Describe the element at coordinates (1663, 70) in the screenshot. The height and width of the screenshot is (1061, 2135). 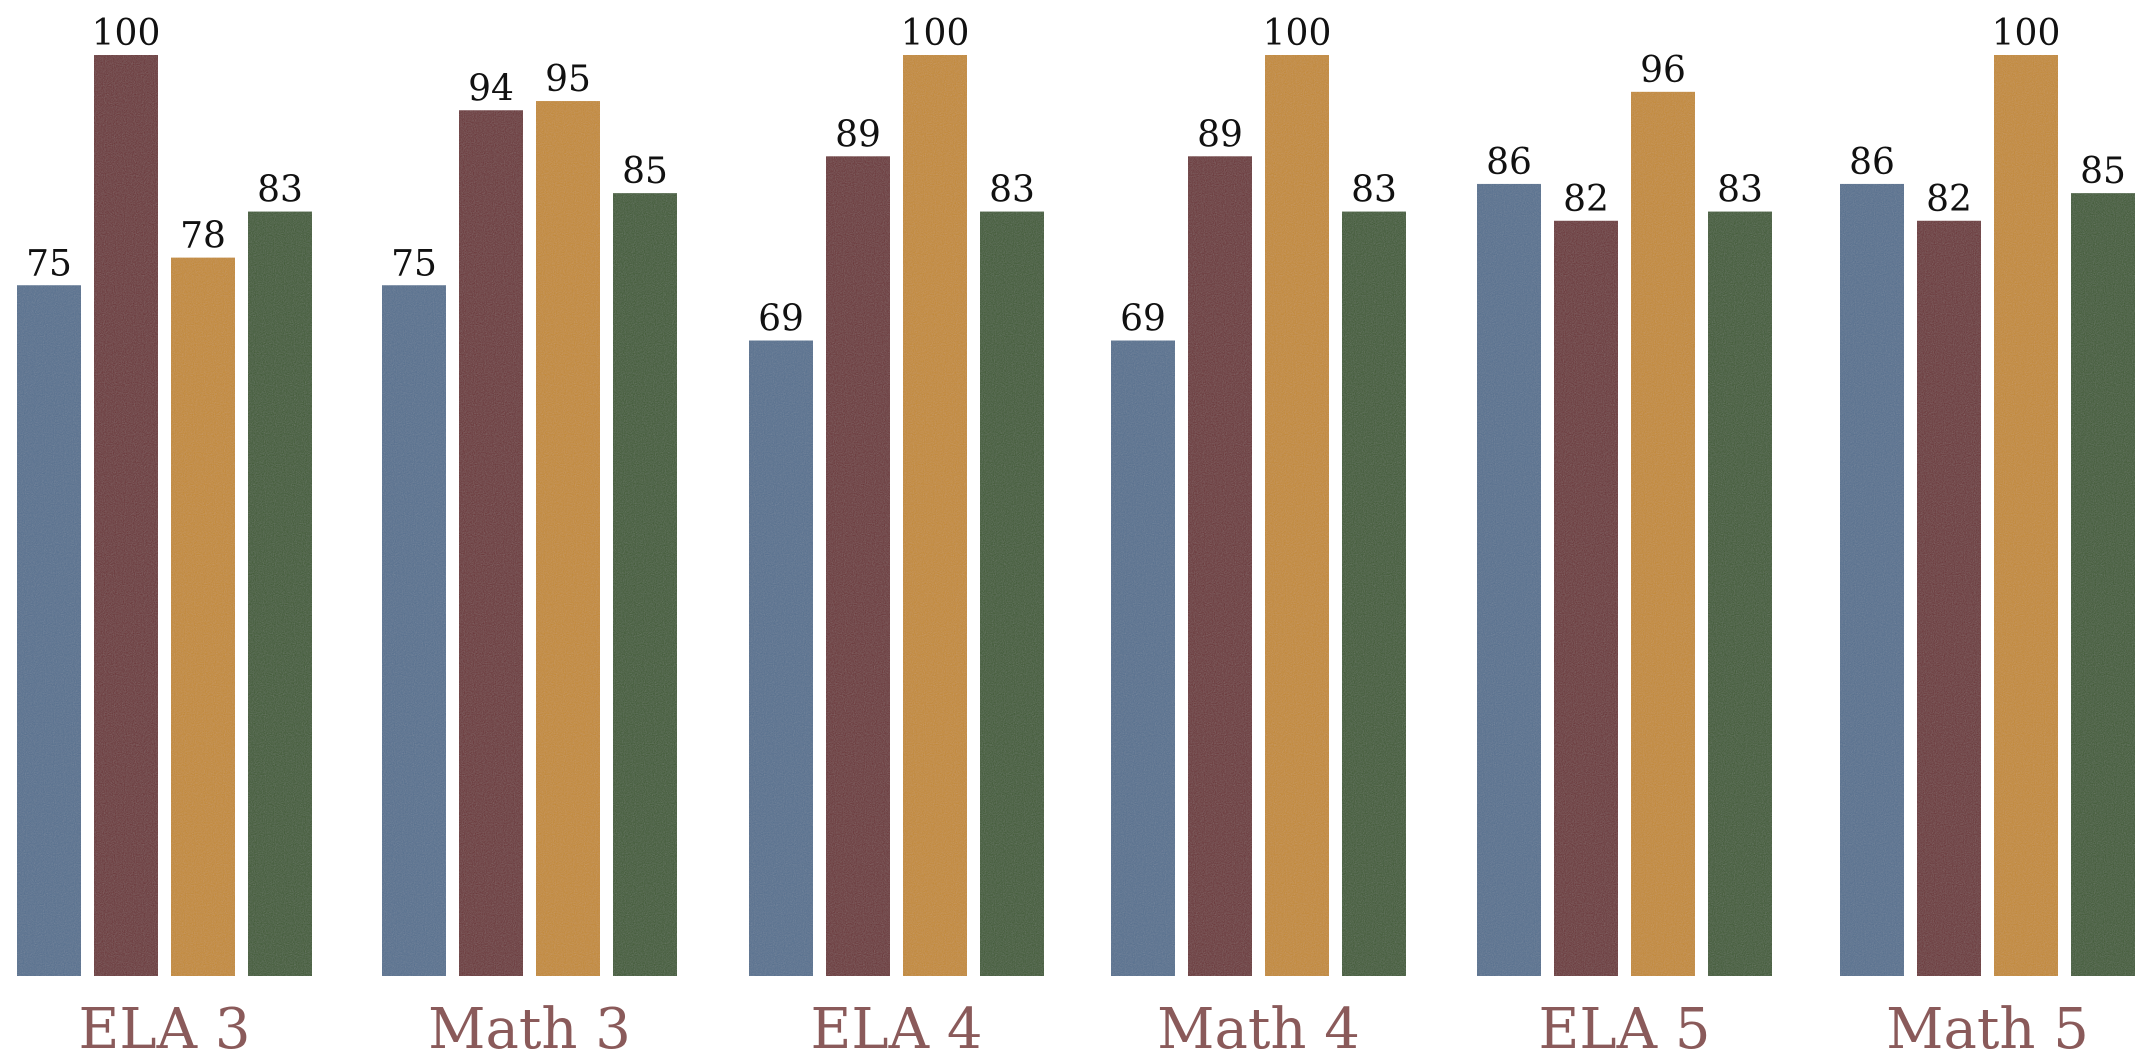
I see `value-label: 96` at that location.